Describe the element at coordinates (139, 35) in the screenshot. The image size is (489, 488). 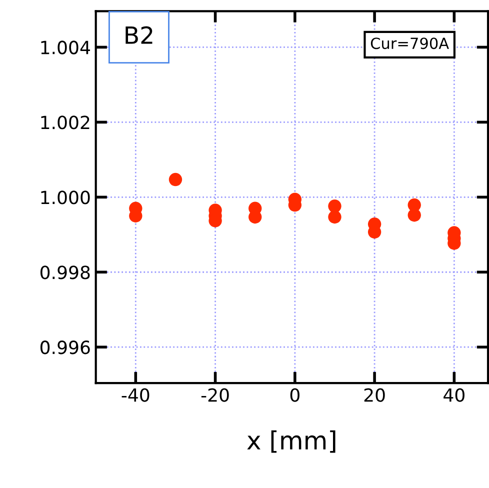
I see `annotation: B2` at that location.